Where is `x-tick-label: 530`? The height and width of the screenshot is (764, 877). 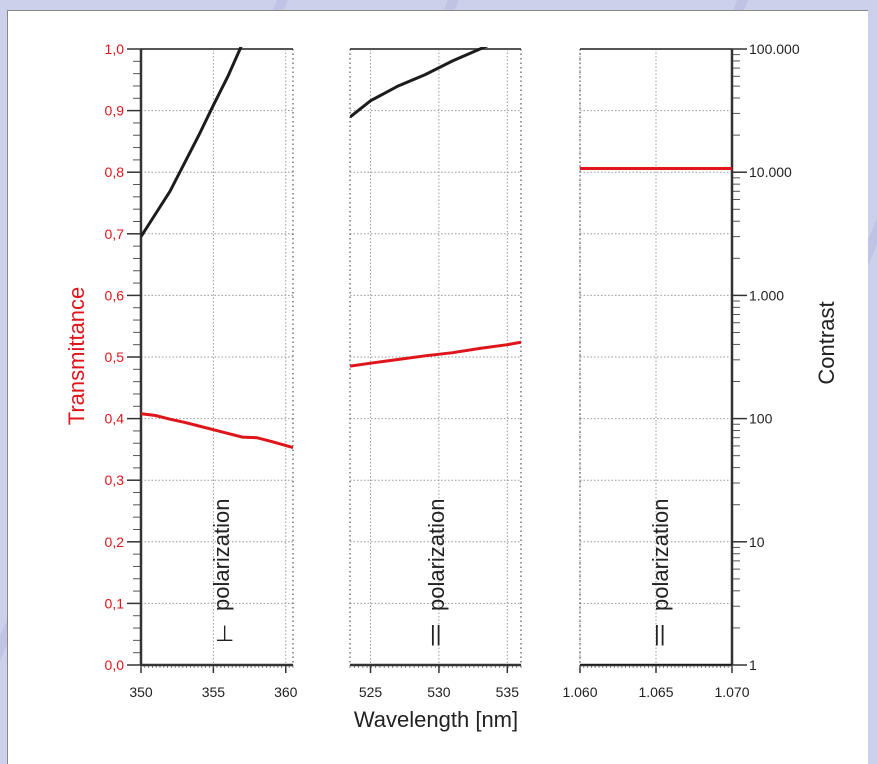 x-tick-label: 530 is located at coordinates (439, 692).